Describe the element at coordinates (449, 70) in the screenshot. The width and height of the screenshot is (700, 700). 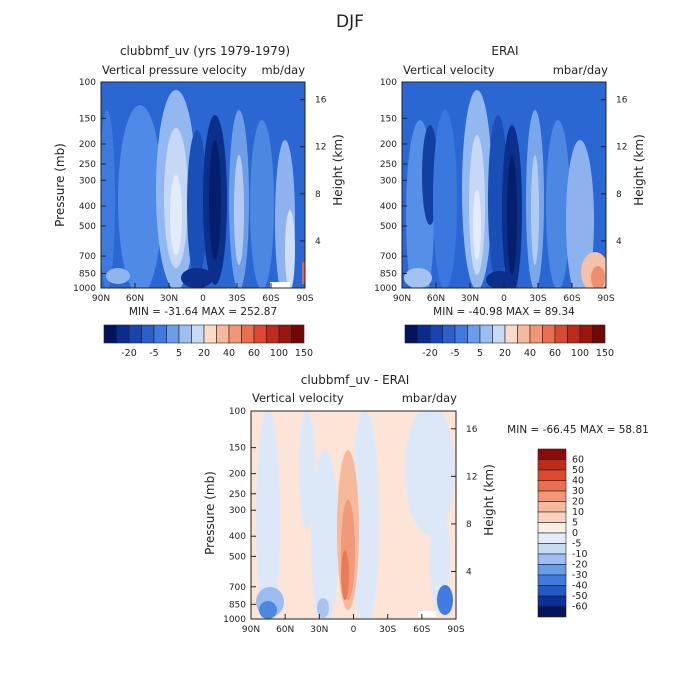
I see `panel-right-subtitle-left: Vertical velocity` at that location.